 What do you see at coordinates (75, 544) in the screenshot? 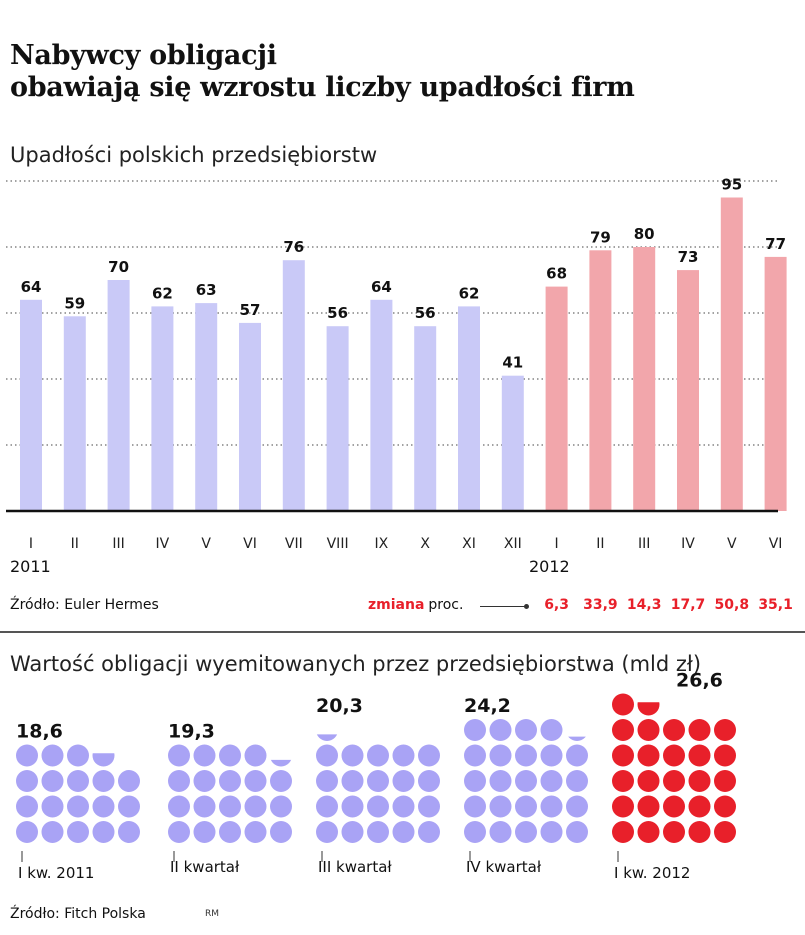
I see `x-tick-label: II` at bounding box center [75, 544].